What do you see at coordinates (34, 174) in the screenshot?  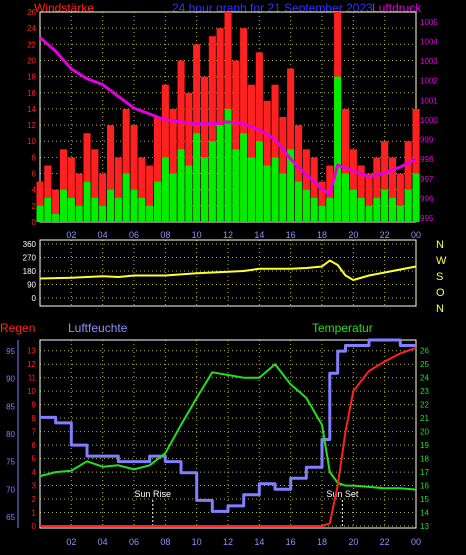 I see `wind-tick-label: 6` at bounding box center [34, 174].